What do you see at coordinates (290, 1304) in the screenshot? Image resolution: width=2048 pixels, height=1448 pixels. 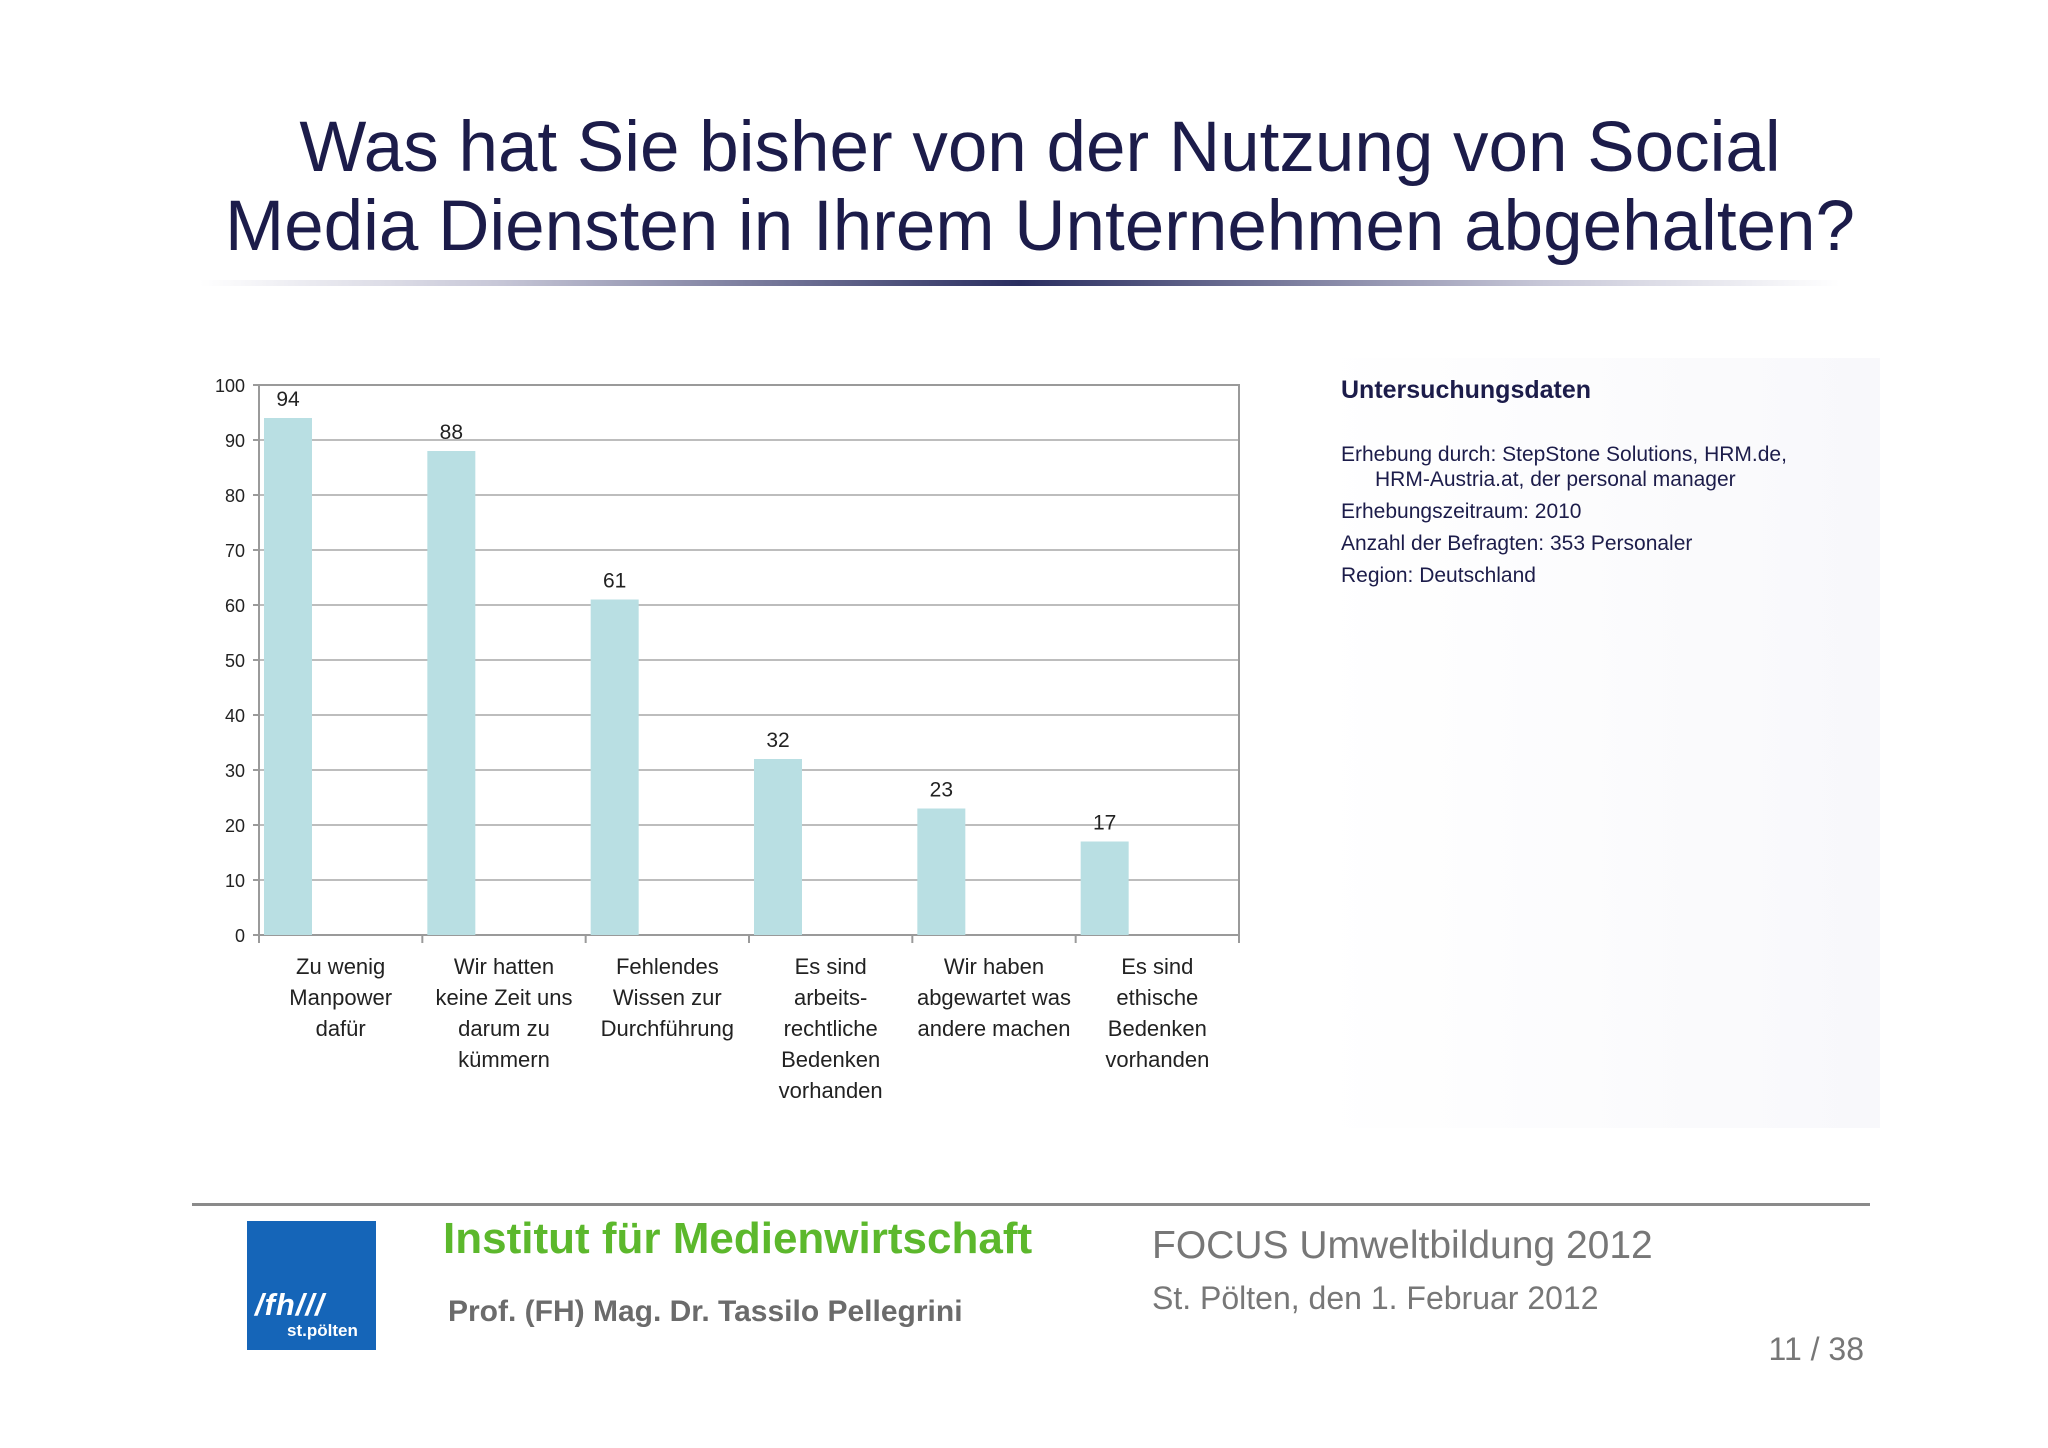 I see `logo-mark: /fh///` at bounding box center [290, 1304].